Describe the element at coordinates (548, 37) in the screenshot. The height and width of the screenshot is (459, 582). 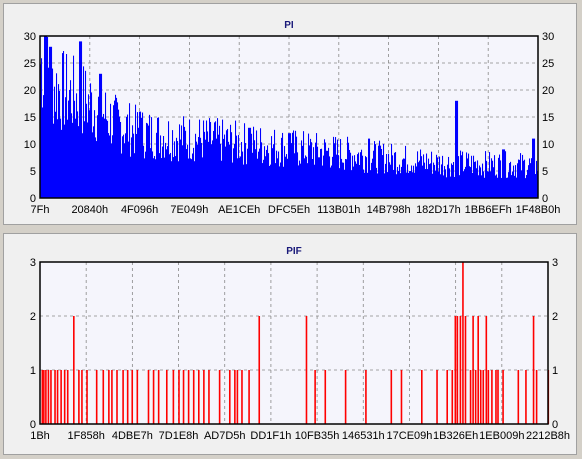
I see `y-tick-label-right: 30` at that location.